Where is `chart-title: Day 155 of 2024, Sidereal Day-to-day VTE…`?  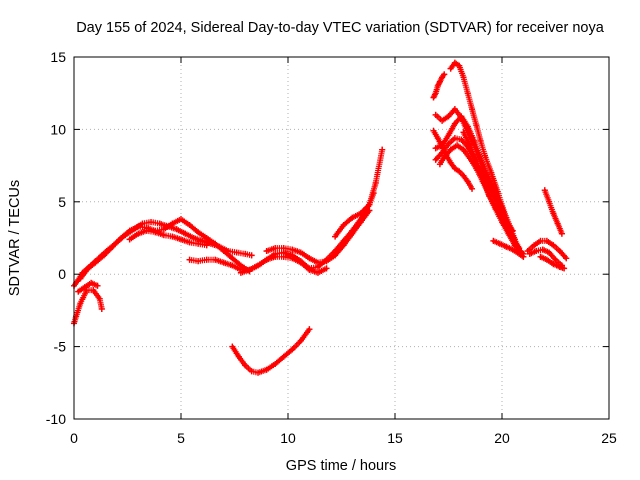
chart-title: Day 155 of 2024, Sidereal Day-to-day VTE… is located at coordinates (340, 28).